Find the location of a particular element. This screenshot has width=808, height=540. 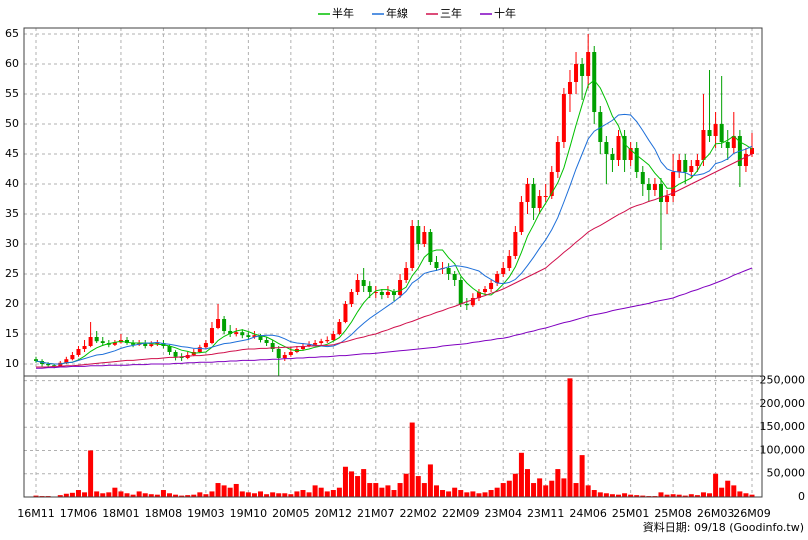

y2-tick-label: 50,000 is located at coordinates (786, 473).